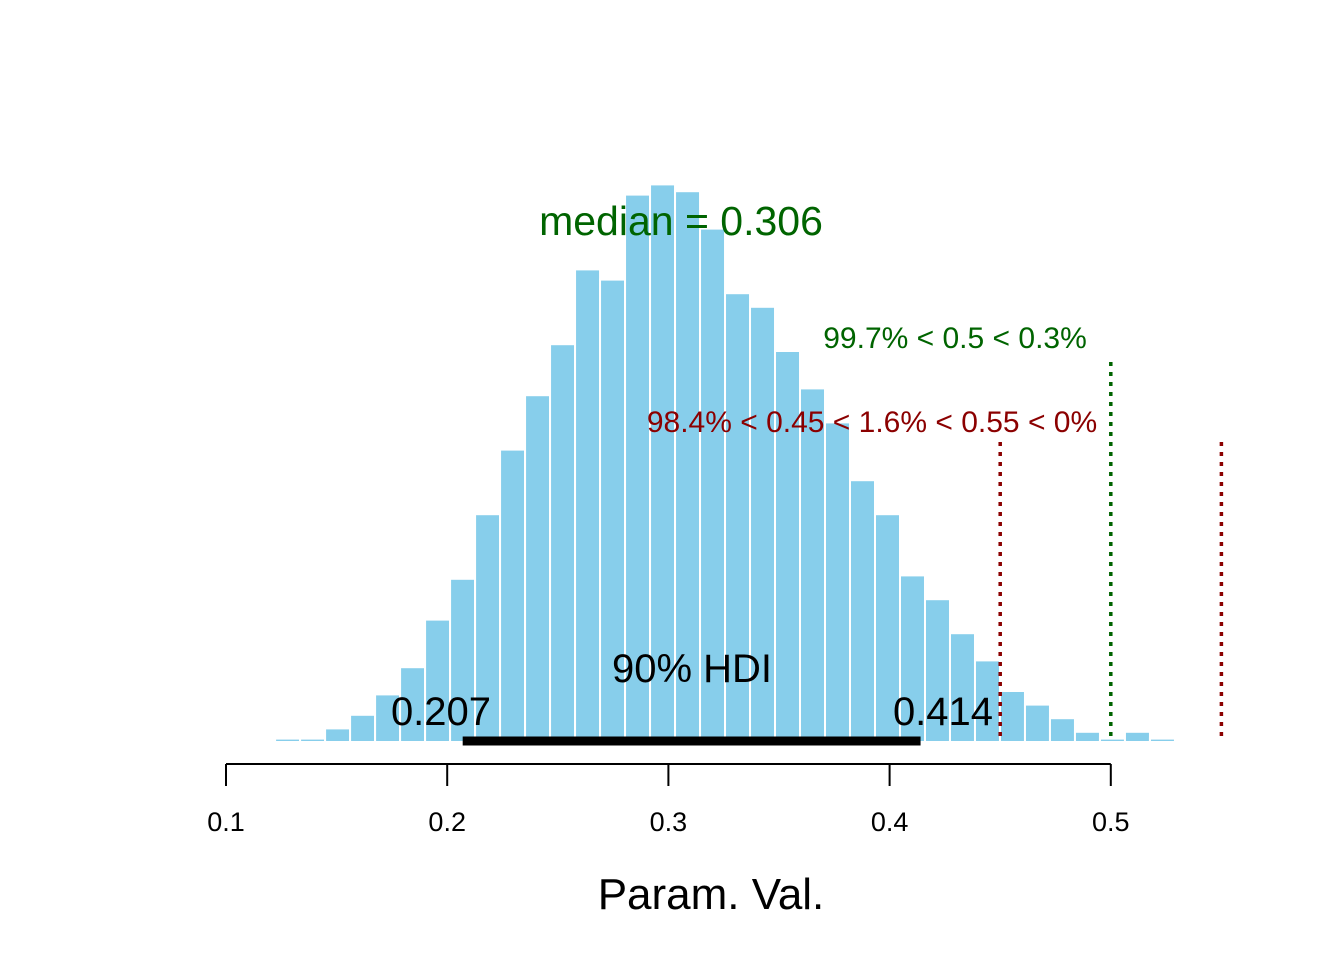 This screenshot has height=960, width=1344. What do you see at coordinates (441, 712) in the screenshot?
I see `hdi-low-label: 0.207` at bounding box center [441, 712].